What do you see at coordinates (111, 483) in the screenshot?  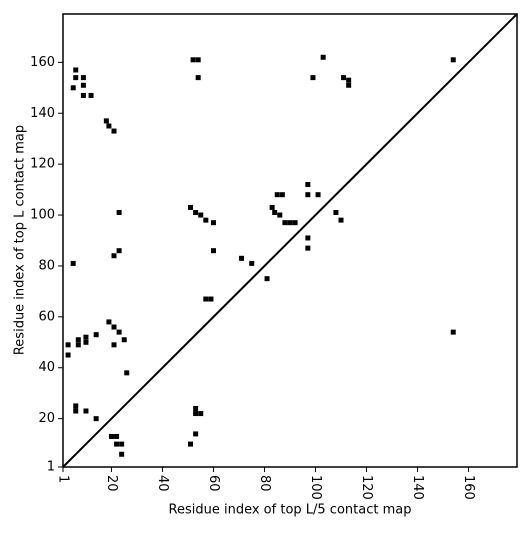 I see `x-tick-label: 20` at bounding box center [111, 483].